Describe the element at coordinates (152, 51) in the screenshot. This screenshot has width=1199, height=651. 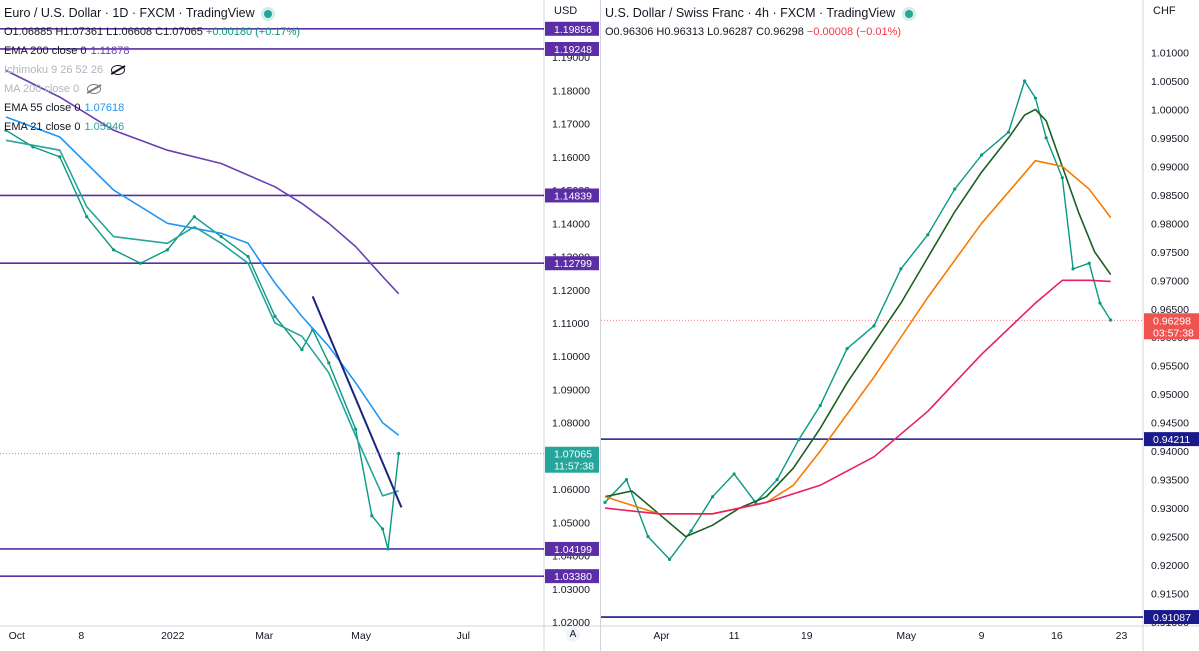
I see `indicator-ema200: EMA 200 close 0 1.11878` at that location.